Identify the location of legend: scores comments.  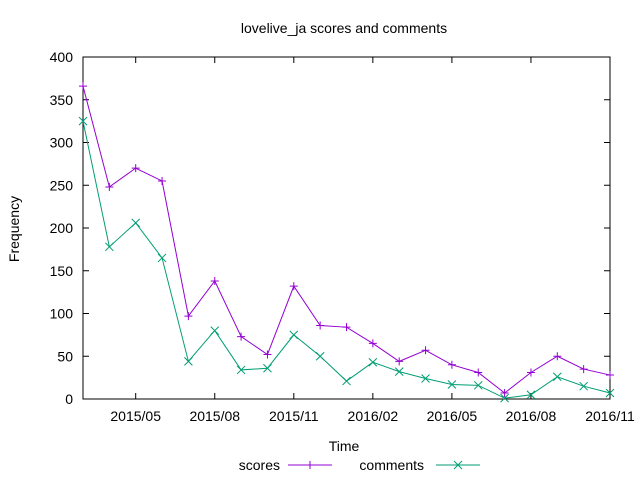
(359, 465).